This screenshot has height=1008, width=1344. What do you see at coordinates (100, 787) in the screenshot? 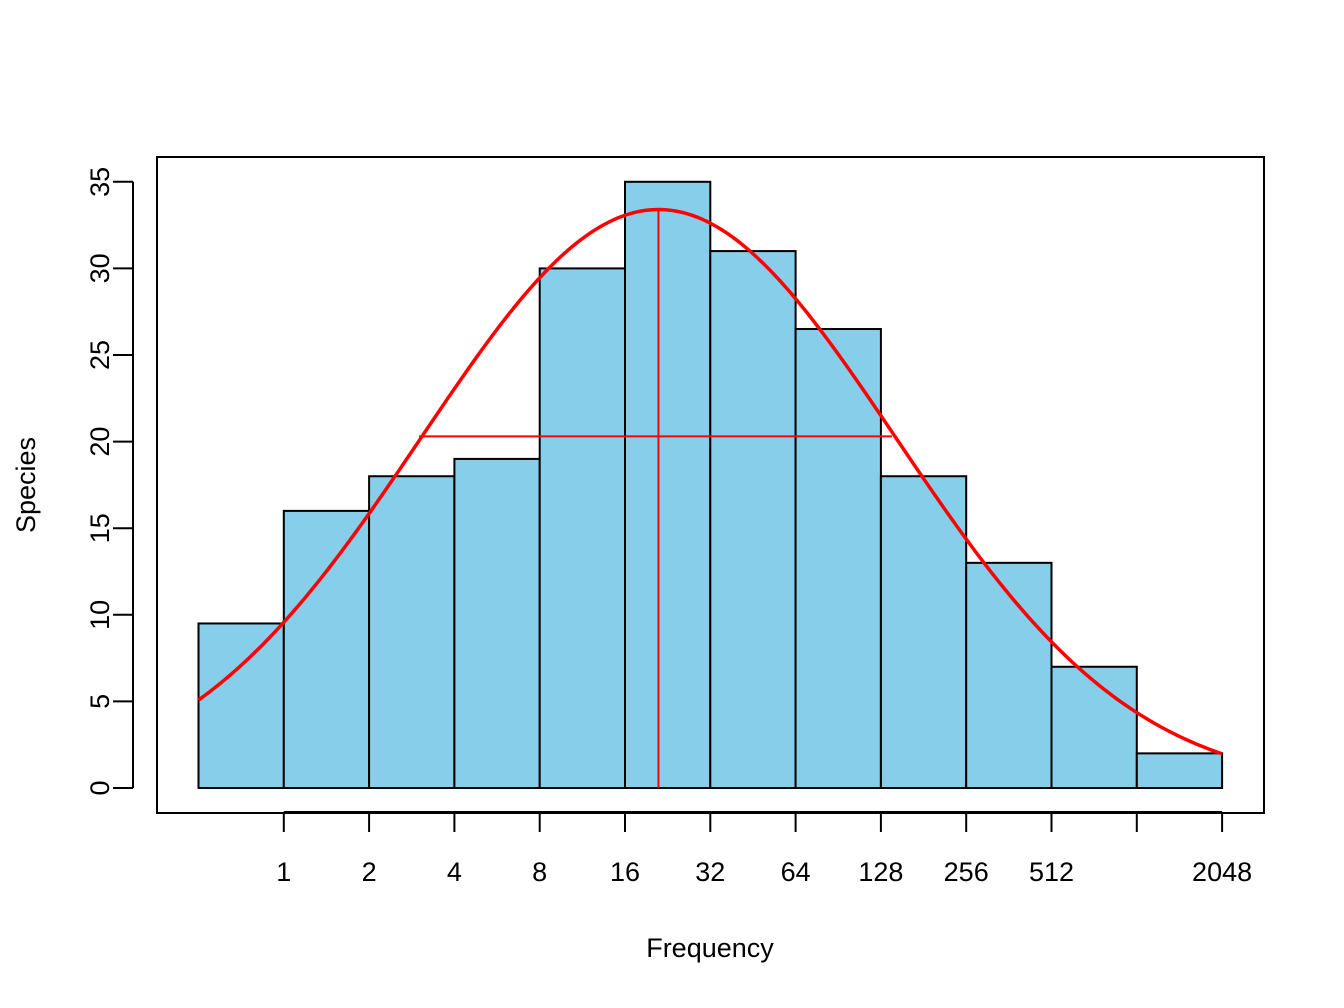
I see `y-tick-label: 0` at bounding box center [100, 787].